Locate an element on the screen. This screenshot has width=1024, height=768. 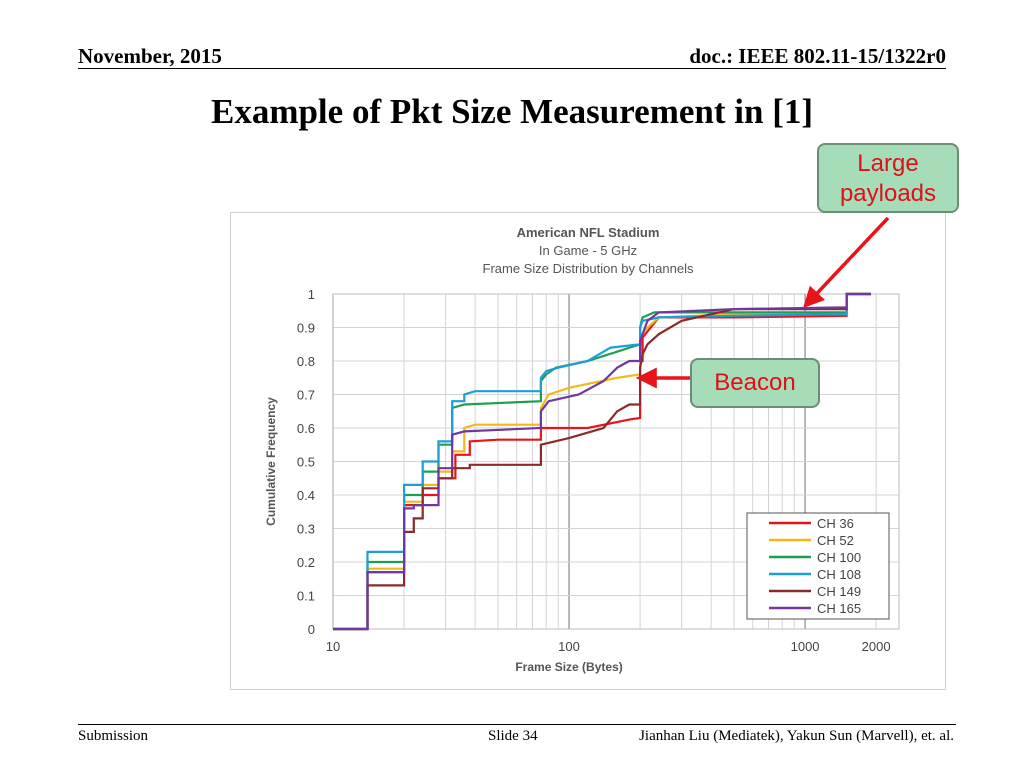
y-tick-label: 0.5 is located at coordinates (306, 462).